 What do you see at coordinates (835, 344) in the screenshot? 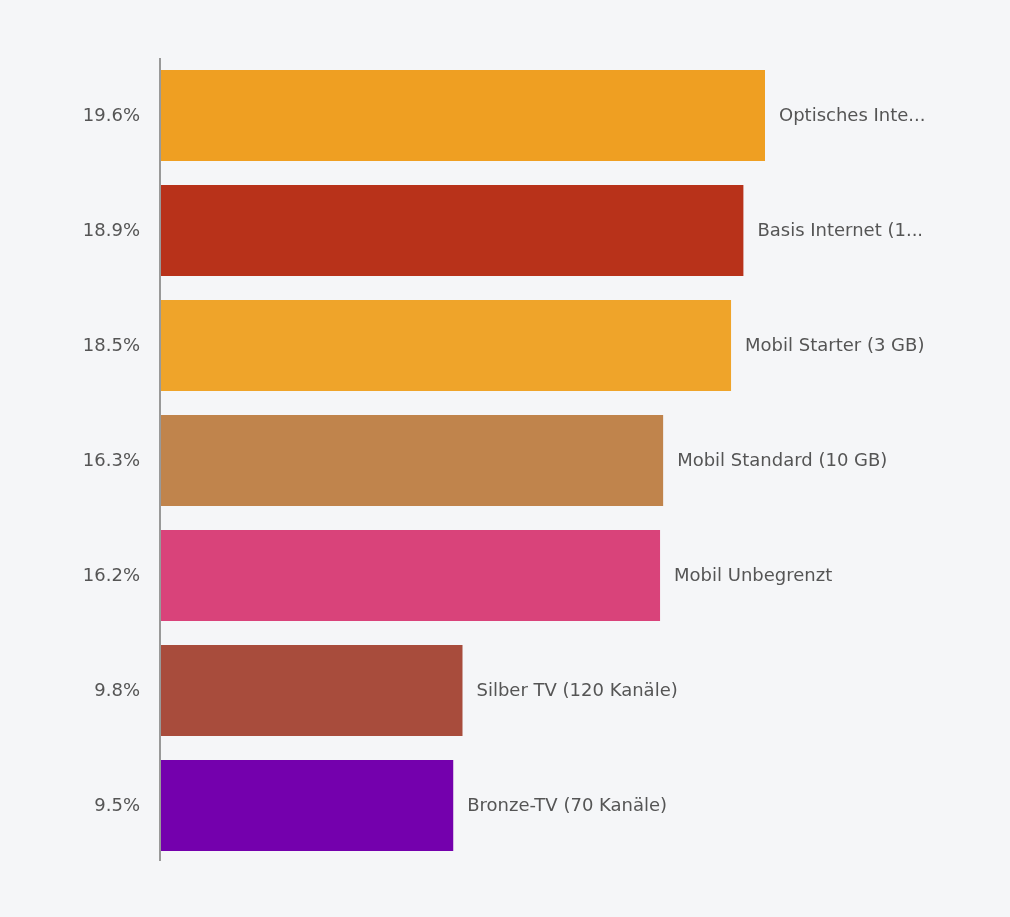
I see `y-tick-label: Mobil Starter (3 GB)` at bounding box center [835, 344].